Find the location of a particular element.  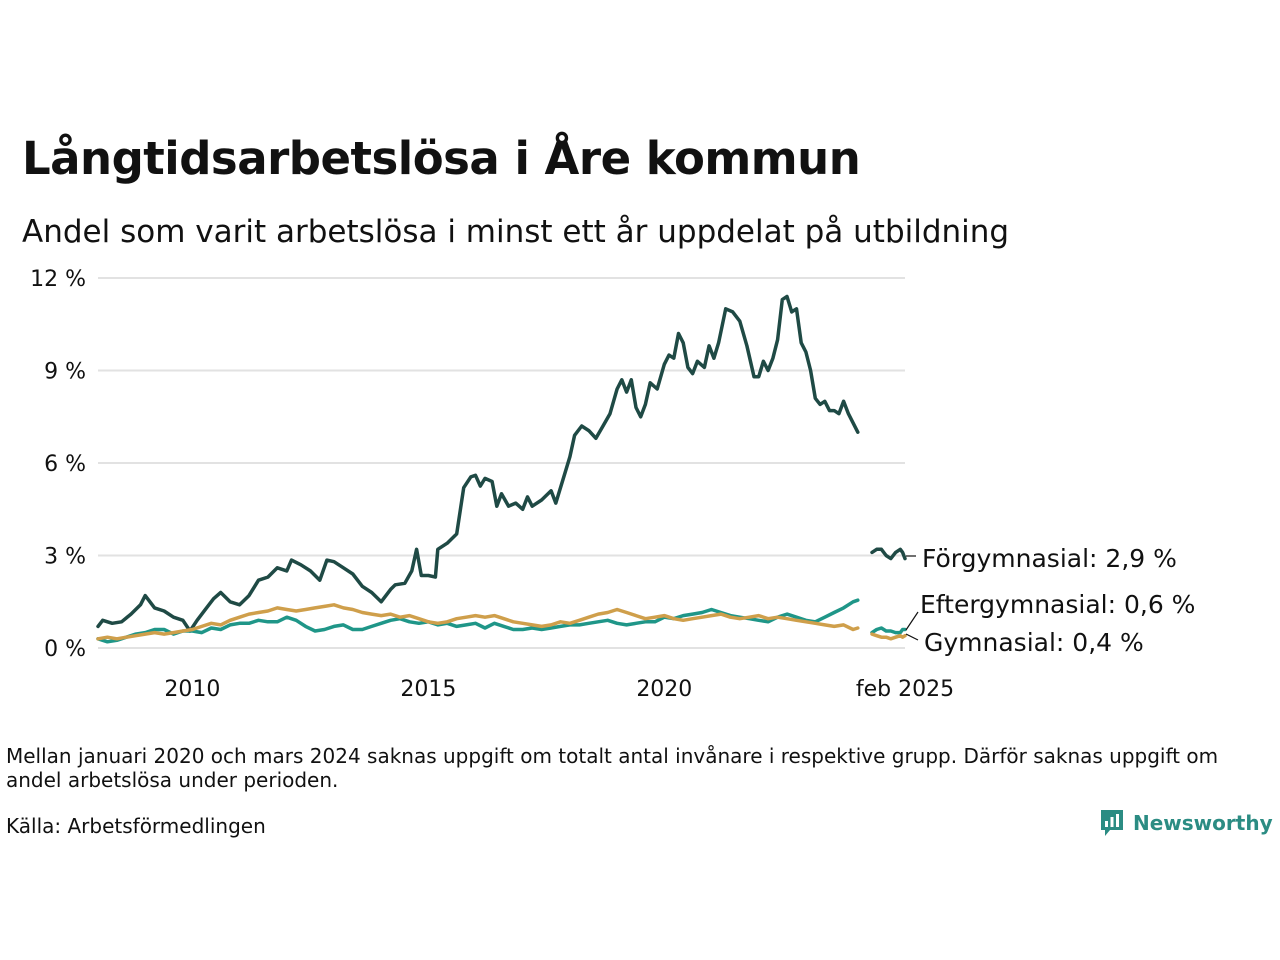

x-tick-label: 2015 is located at coordinates (428, 689).